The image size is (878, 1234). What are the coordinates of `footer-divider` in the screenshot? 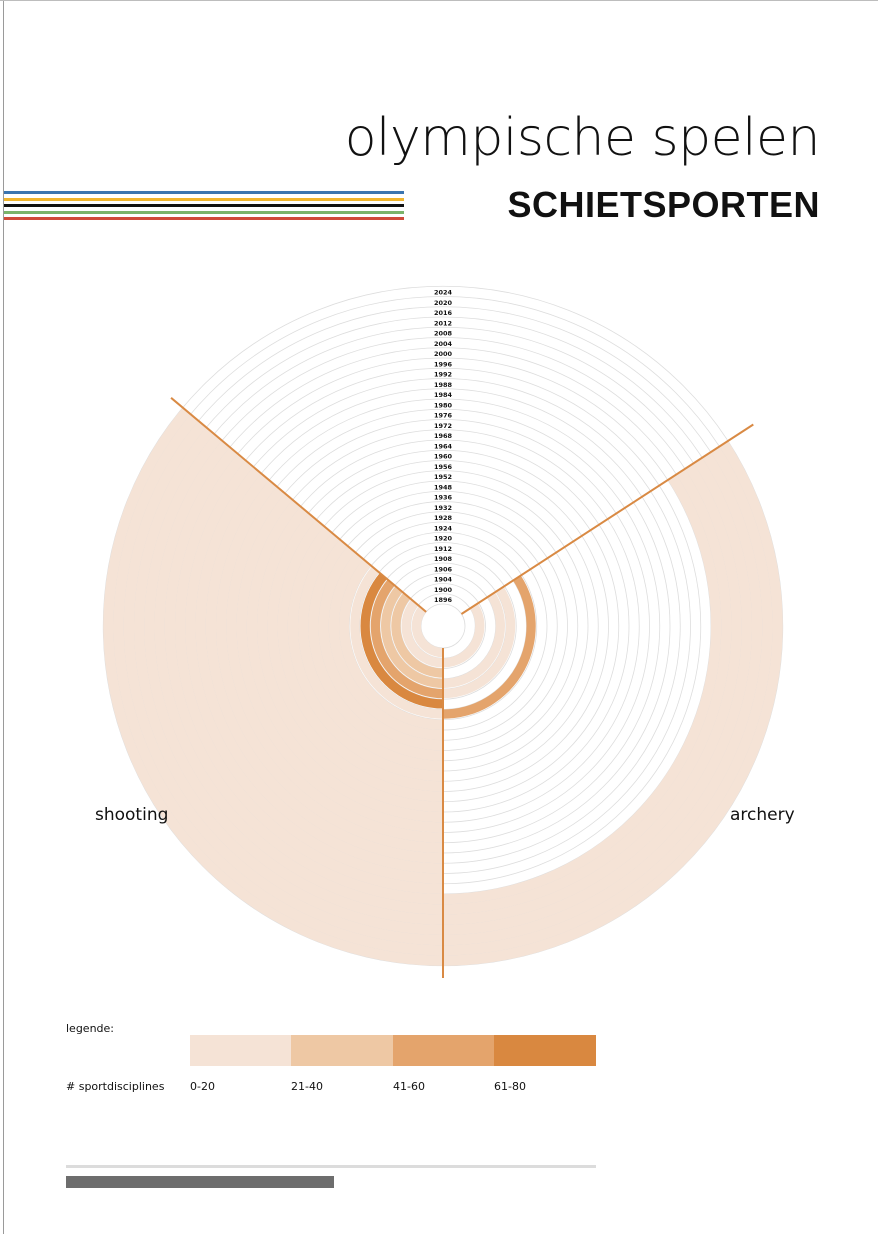 It's located at (331, 1166).